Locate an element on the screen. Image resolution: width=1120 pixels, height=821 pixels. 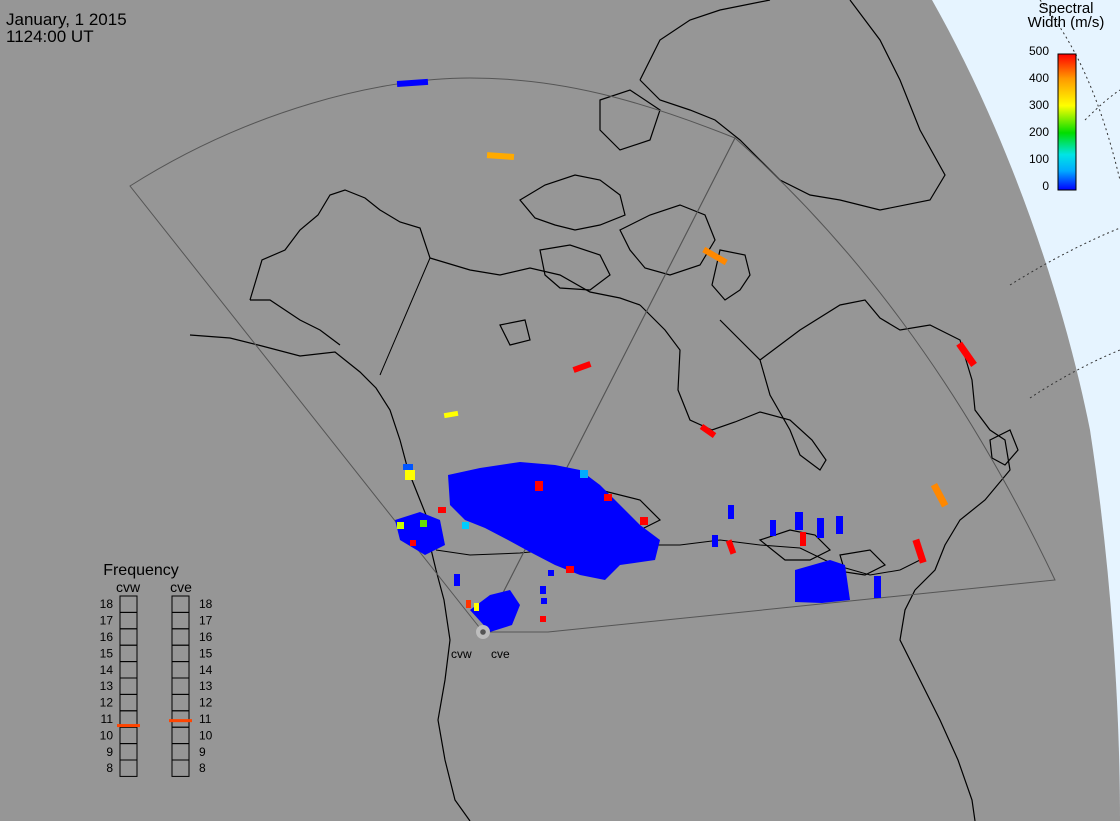
date-label: January, 1 2015 is located at coordinates (66, 19).